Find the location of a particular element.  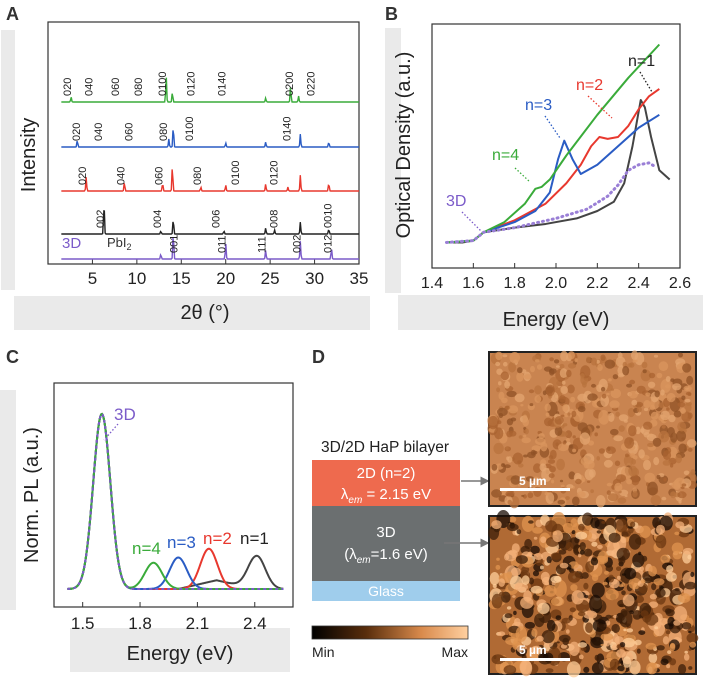

panel-b-annotation-label: n=2 is located at coordinates (589, 85).